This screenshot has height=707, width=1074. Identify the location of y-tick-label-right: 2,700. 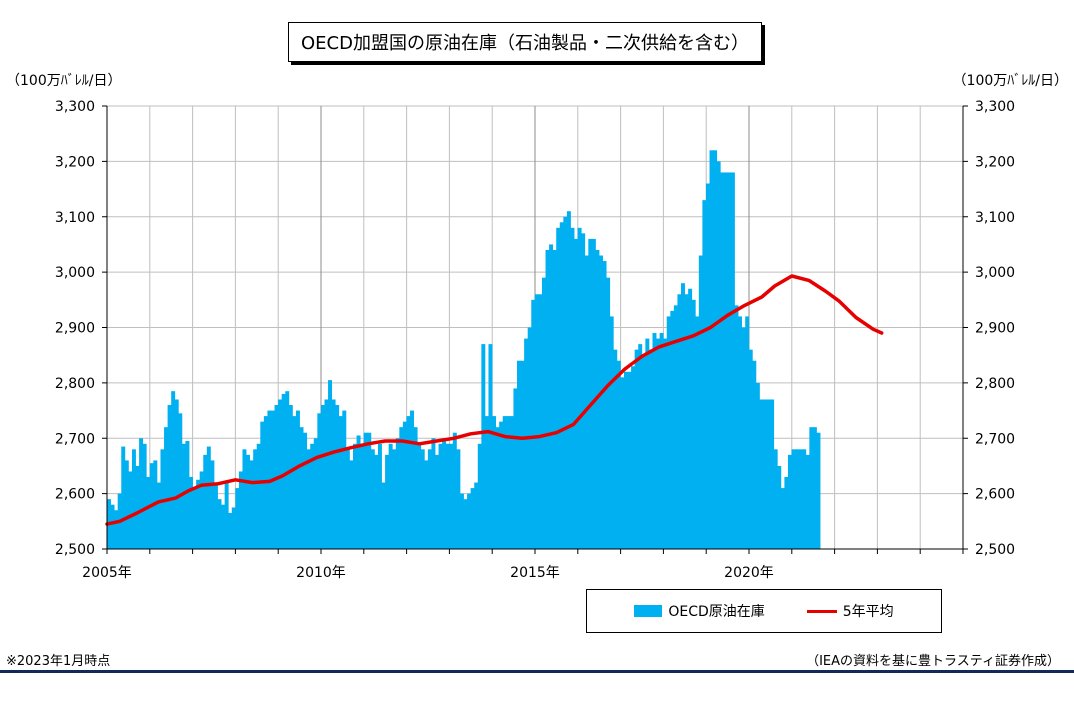
(995, 439).